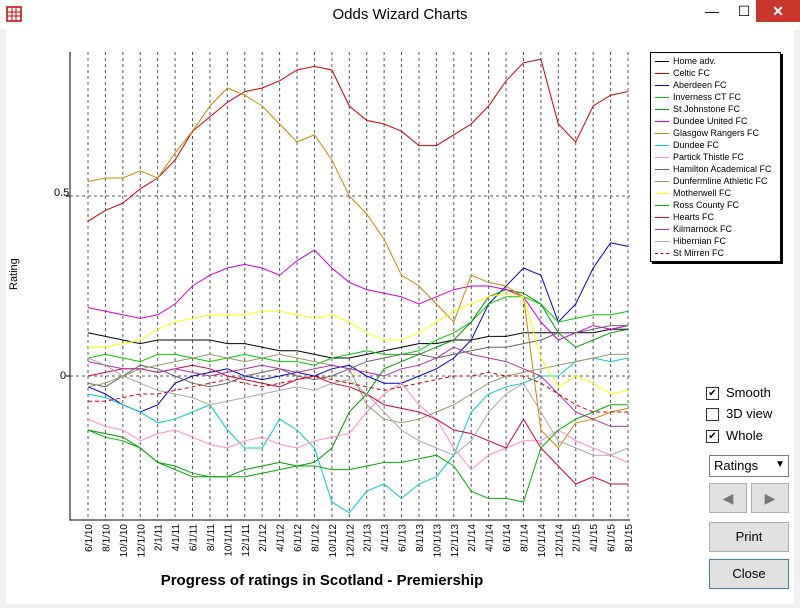 This screenshot has height=608, width=800. Describe the element at coordinates (400, 15) in the screenshot. I see `title-bar: Odds Wizard Charts — ☐ ✕` at that location.